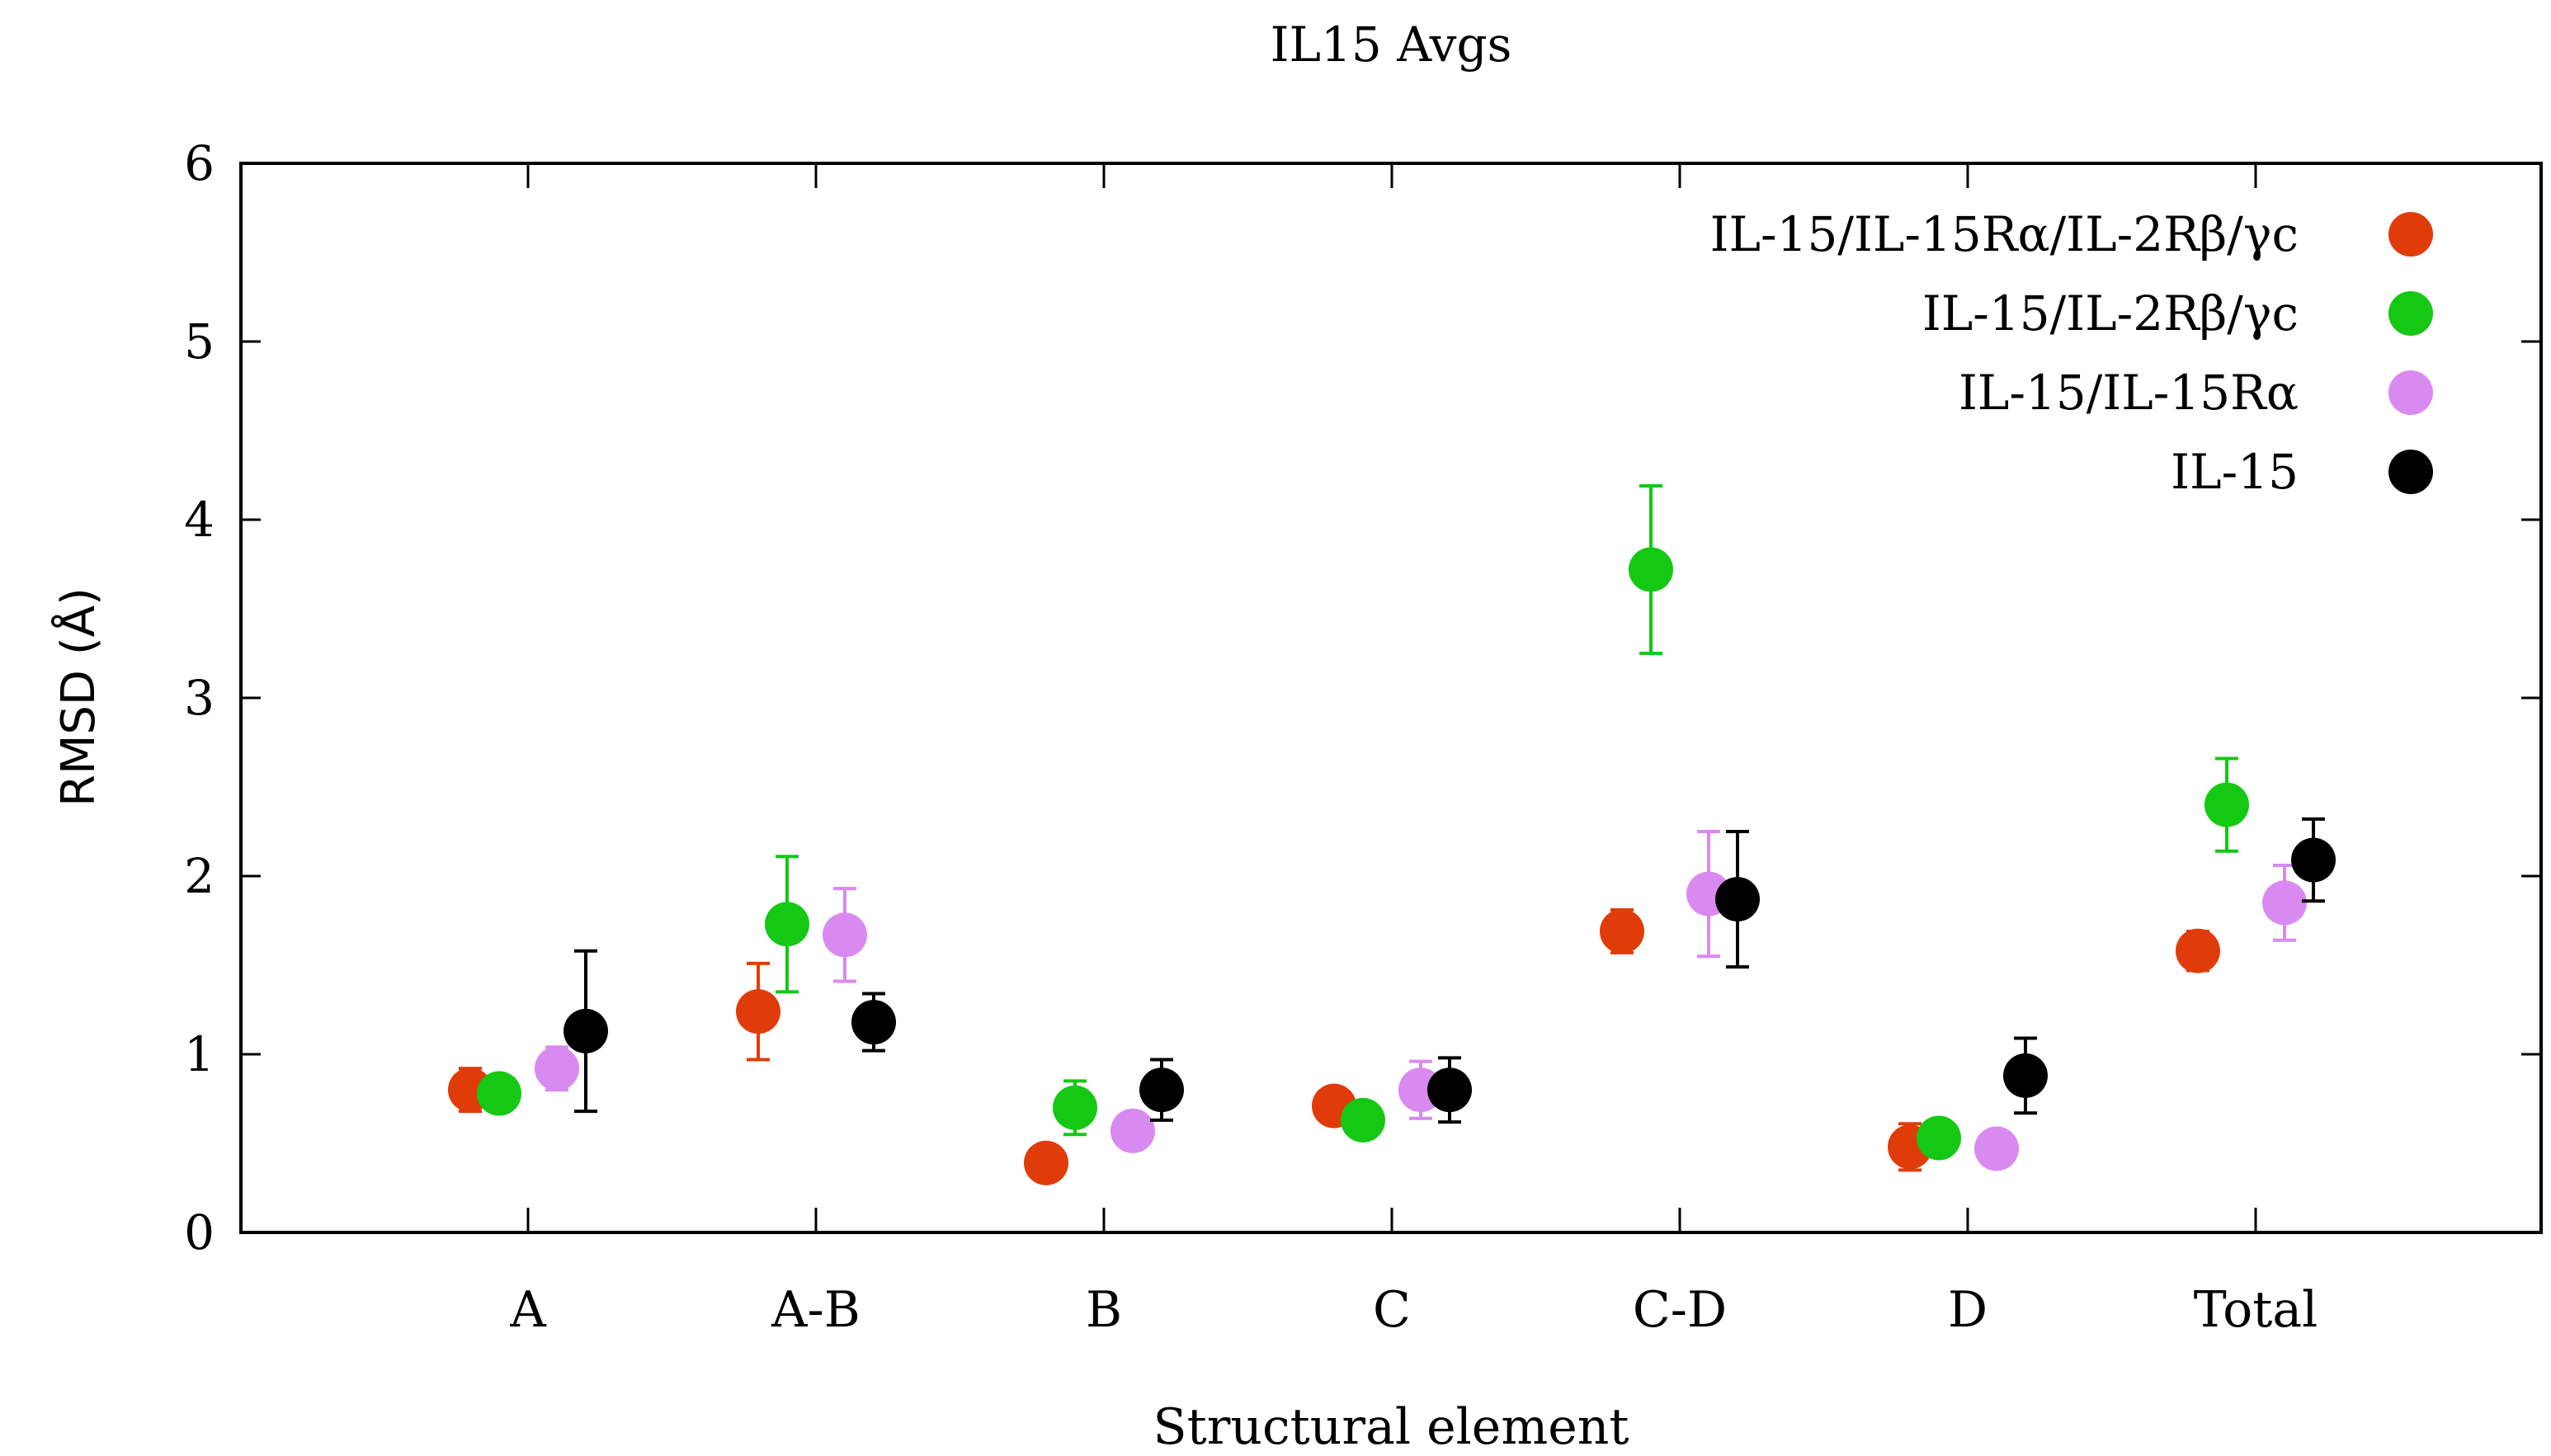 Image resolution: width=2551 pixels, height=1456 pixels. Describe the element at coordinates (1391, 1427) in the screenshot. I see `x-axis-label: Structural element` at that location.